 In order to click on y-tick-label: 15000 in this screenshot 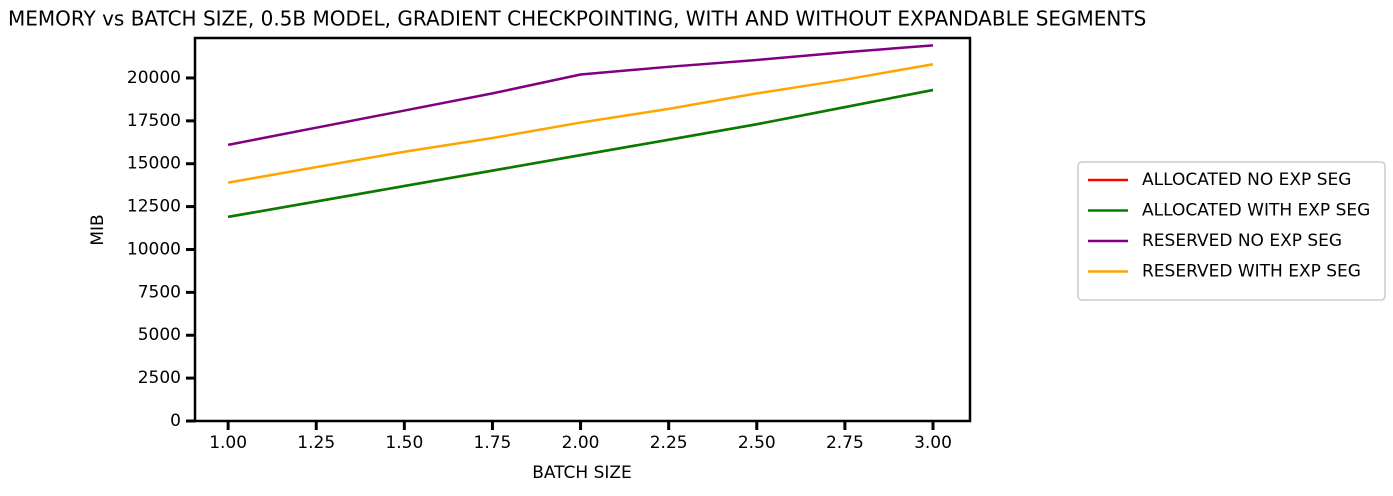, I will do `click(154, 164)`.